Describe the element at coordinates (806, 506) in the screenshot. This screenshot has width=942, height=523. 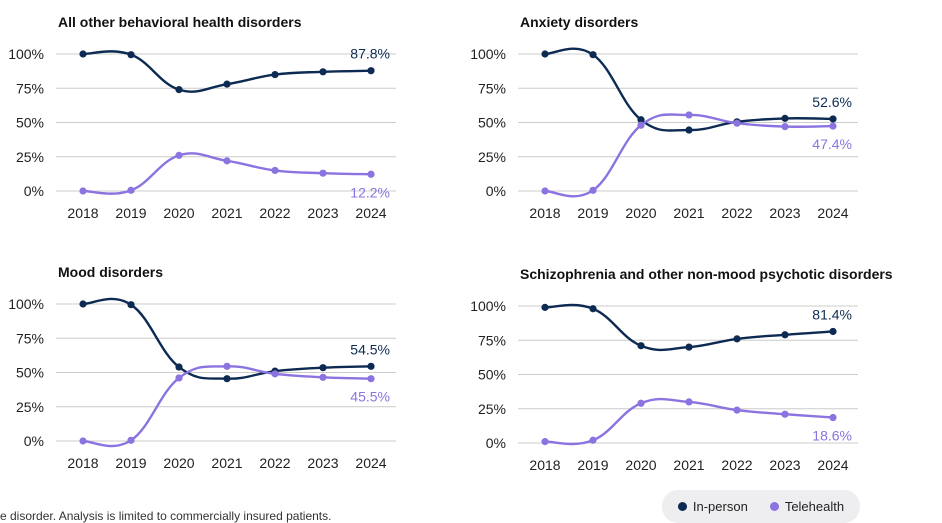
I see `legend-item-telehealth: Telehealth` at that location.